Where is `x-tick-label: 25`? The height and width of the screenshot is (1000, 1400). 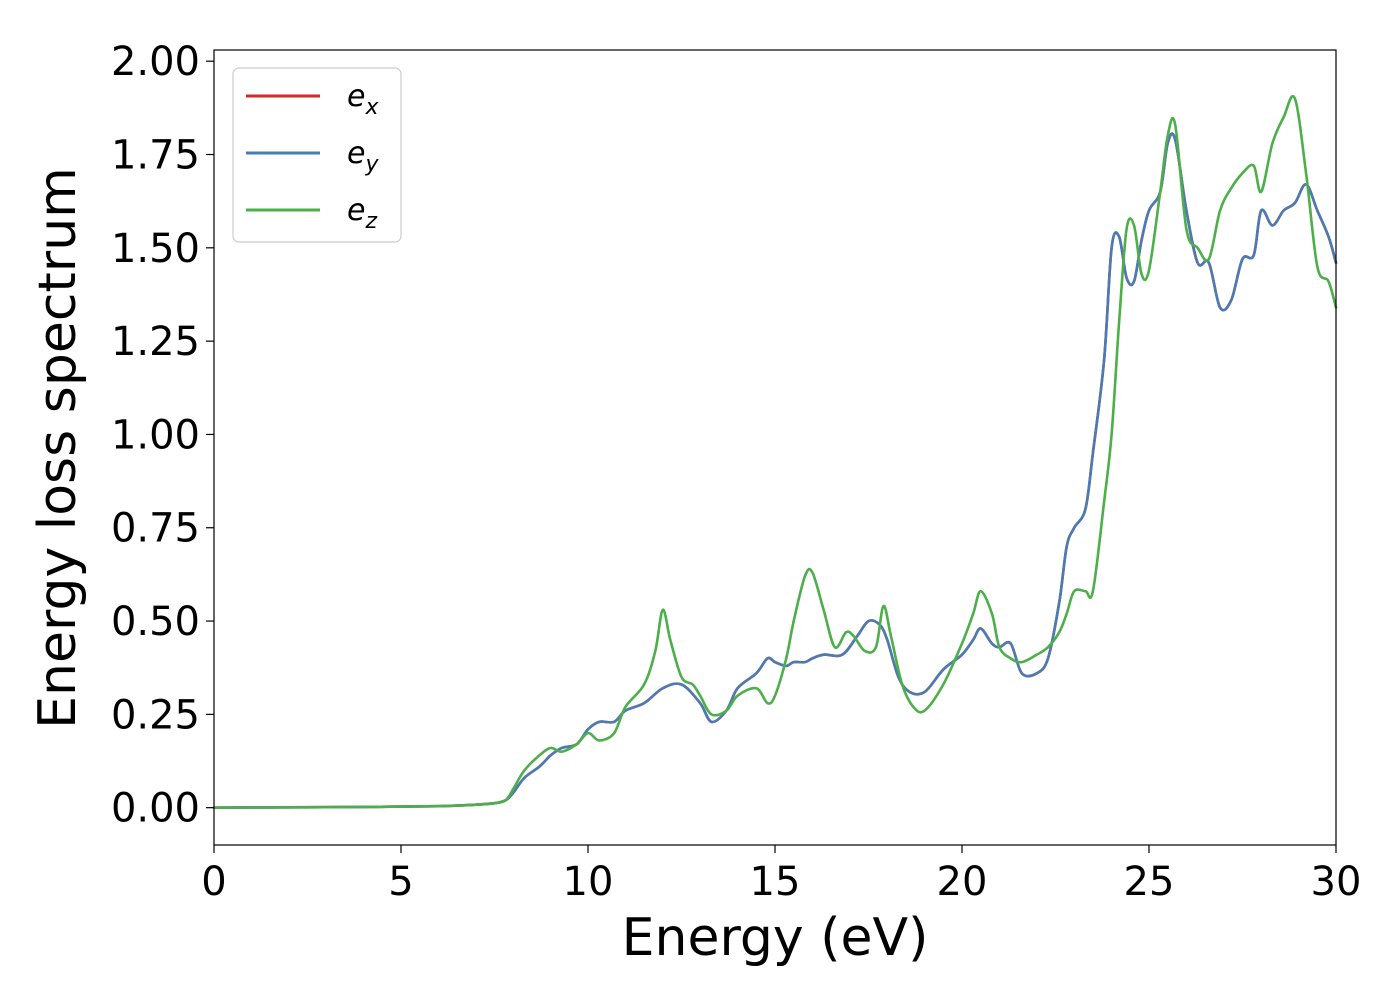 x-tick-label: 25 is located at coordinates (1149, 882).